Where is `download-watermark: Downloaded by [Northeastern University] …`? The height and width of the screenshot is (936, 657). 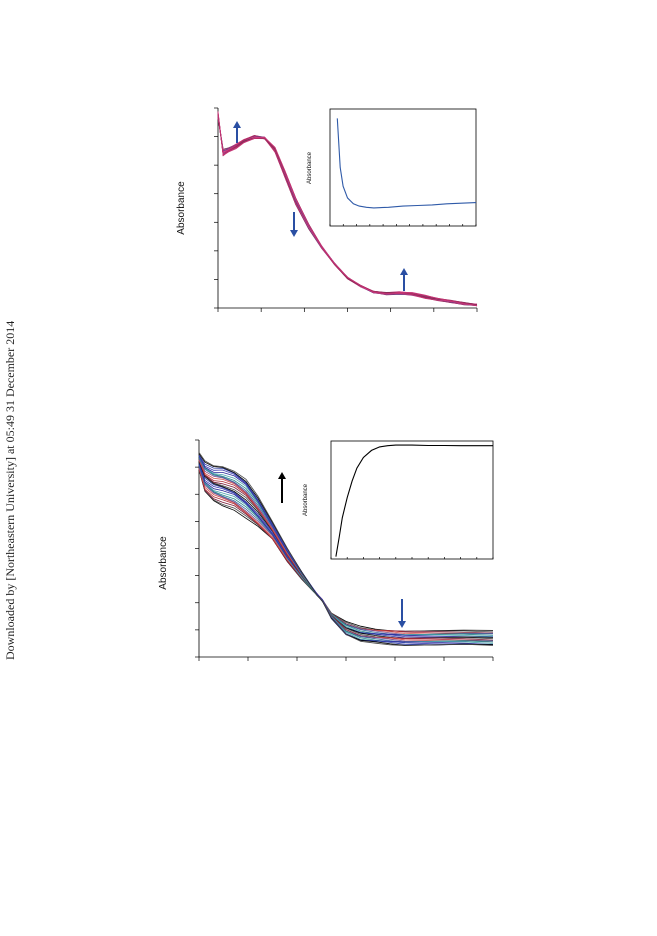 download-watermark: Downloaded by [Northeastern University] … is located at coordinates (10, 490).